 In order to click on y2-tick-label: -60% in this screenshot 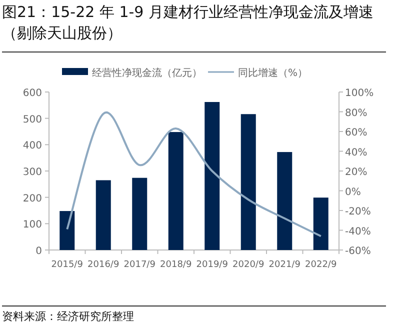, I will do `click(358, 251)`.